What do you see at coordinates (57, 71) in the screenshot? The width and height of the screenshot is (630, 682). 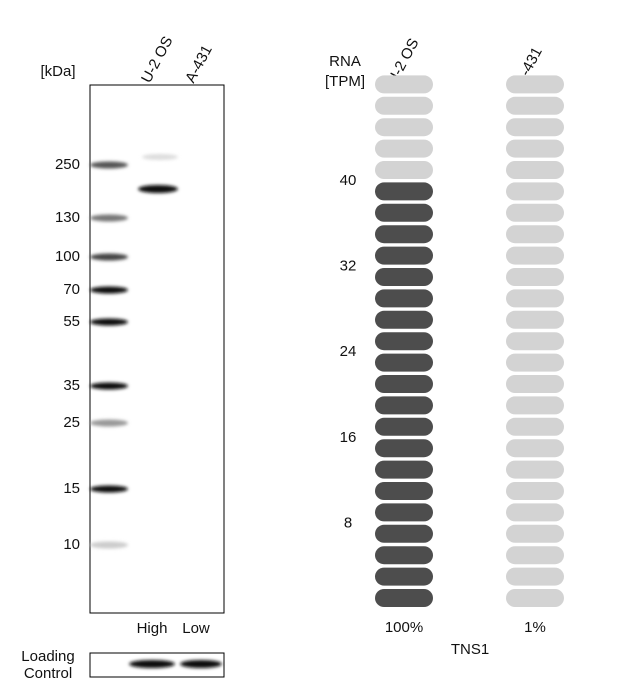 I see `unit-label: [kDa]` at bounding box center [57, 71].